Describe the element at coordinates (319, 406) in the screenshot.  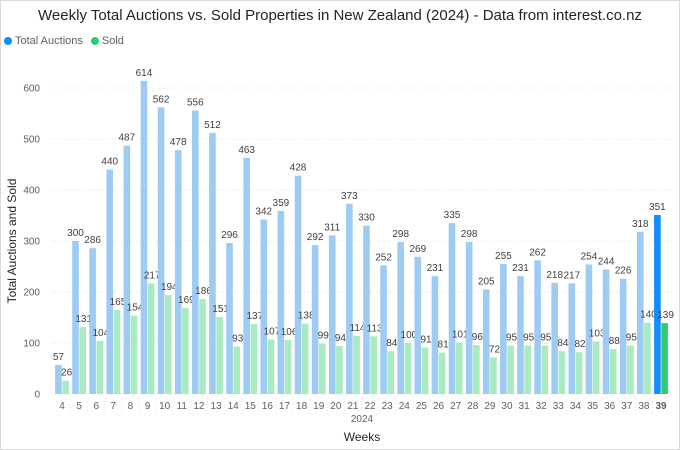
I see `x-tick-label: 19` at that location.